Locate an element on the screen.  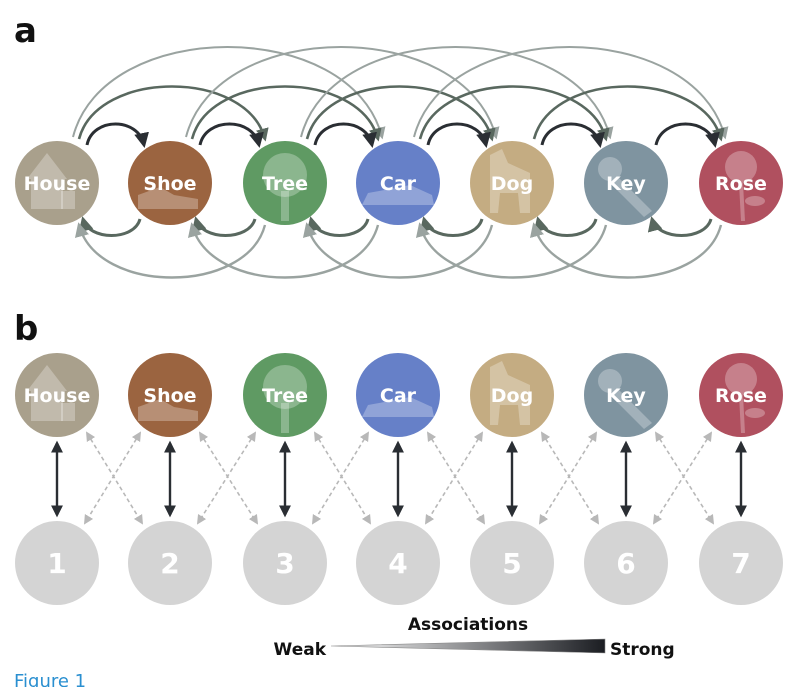
panel-b-arrows is located at coordinates (399, 478).